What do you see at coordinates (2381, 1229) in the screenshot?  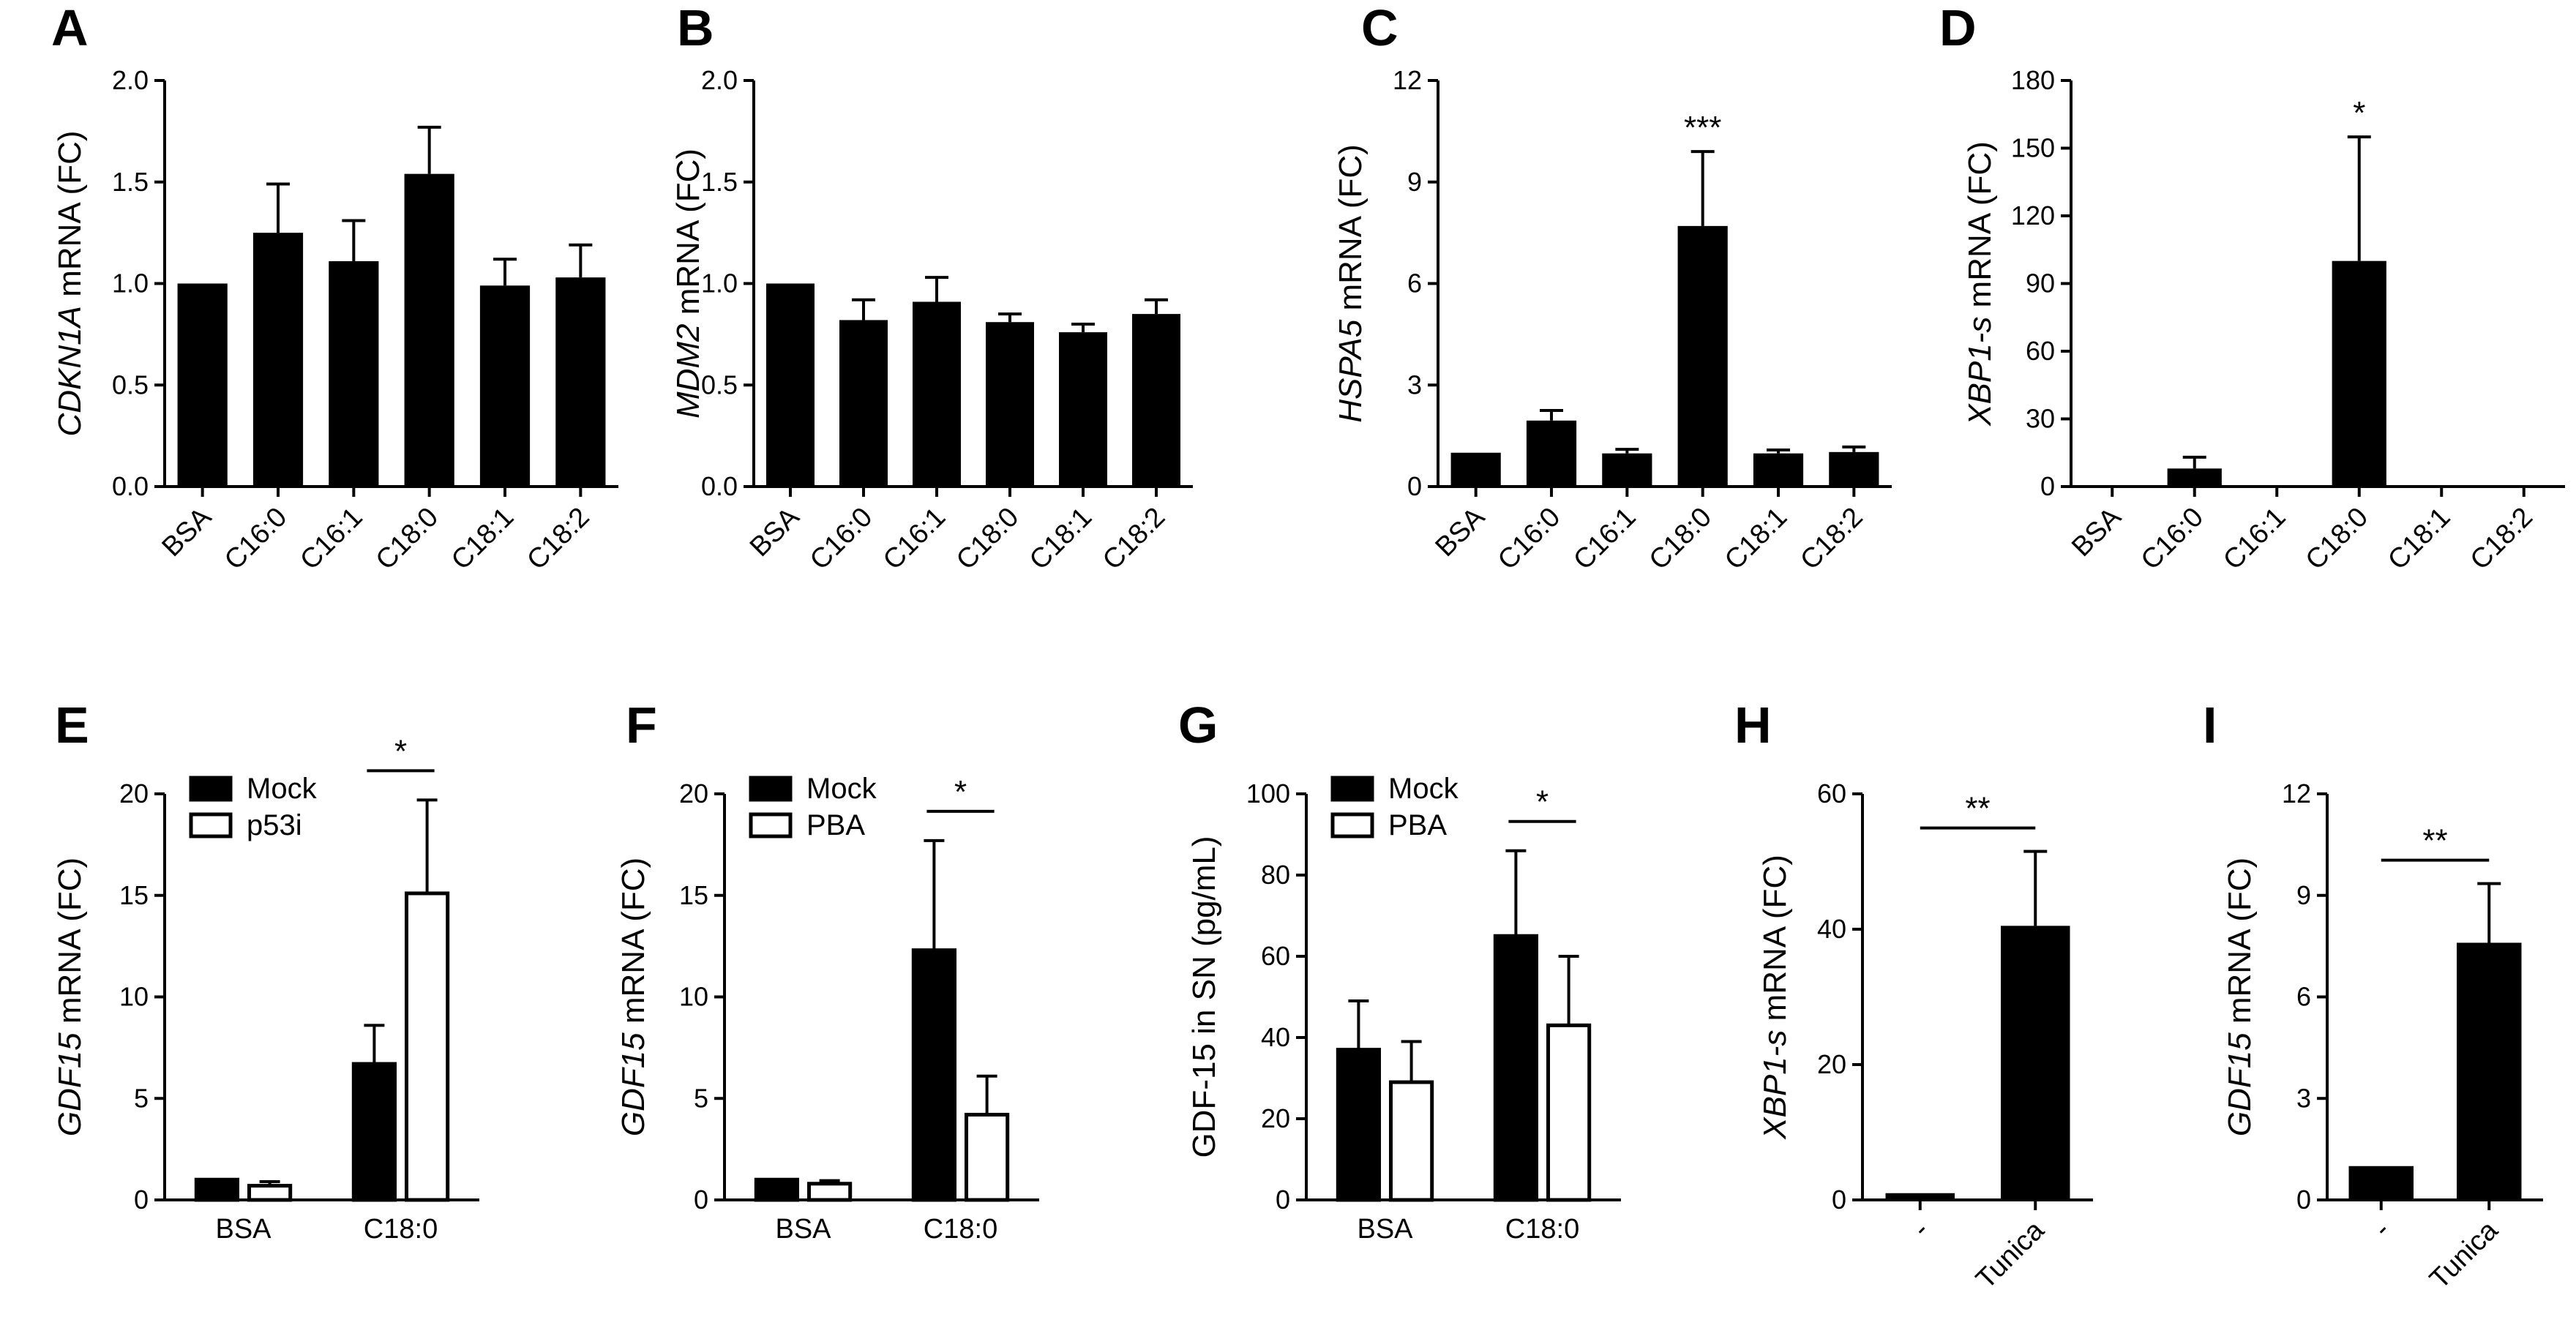 I see `x-tick-label: -` at bounding box center [2381, 1229].